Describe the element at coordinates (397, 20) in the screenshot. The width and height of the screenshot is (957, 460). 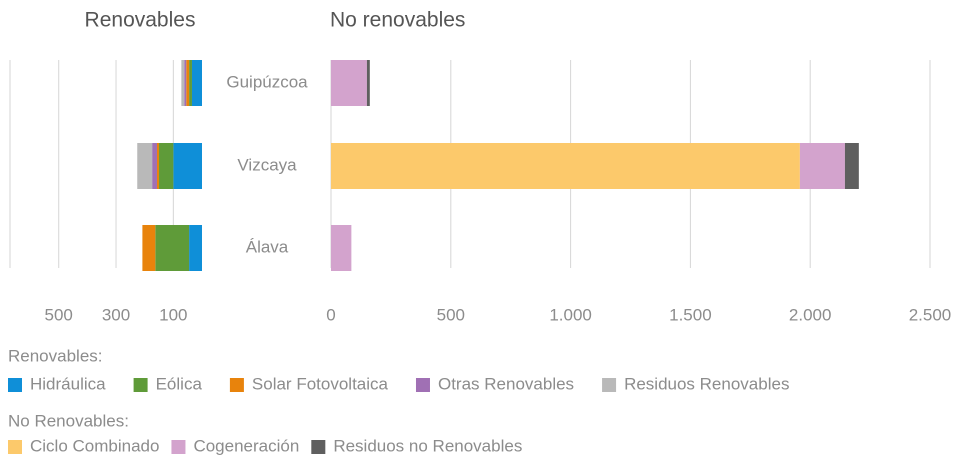
I see `chart-title: No renovables` at that location.